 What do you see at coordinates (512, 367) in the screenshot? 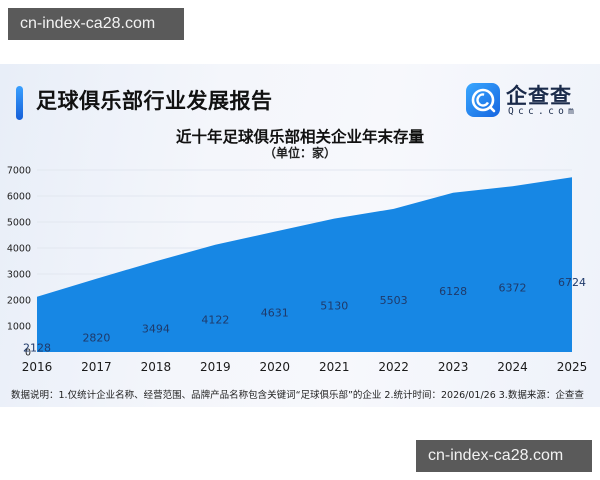
I see `x-tick-label: 2024` at bounding box center [512, 367].